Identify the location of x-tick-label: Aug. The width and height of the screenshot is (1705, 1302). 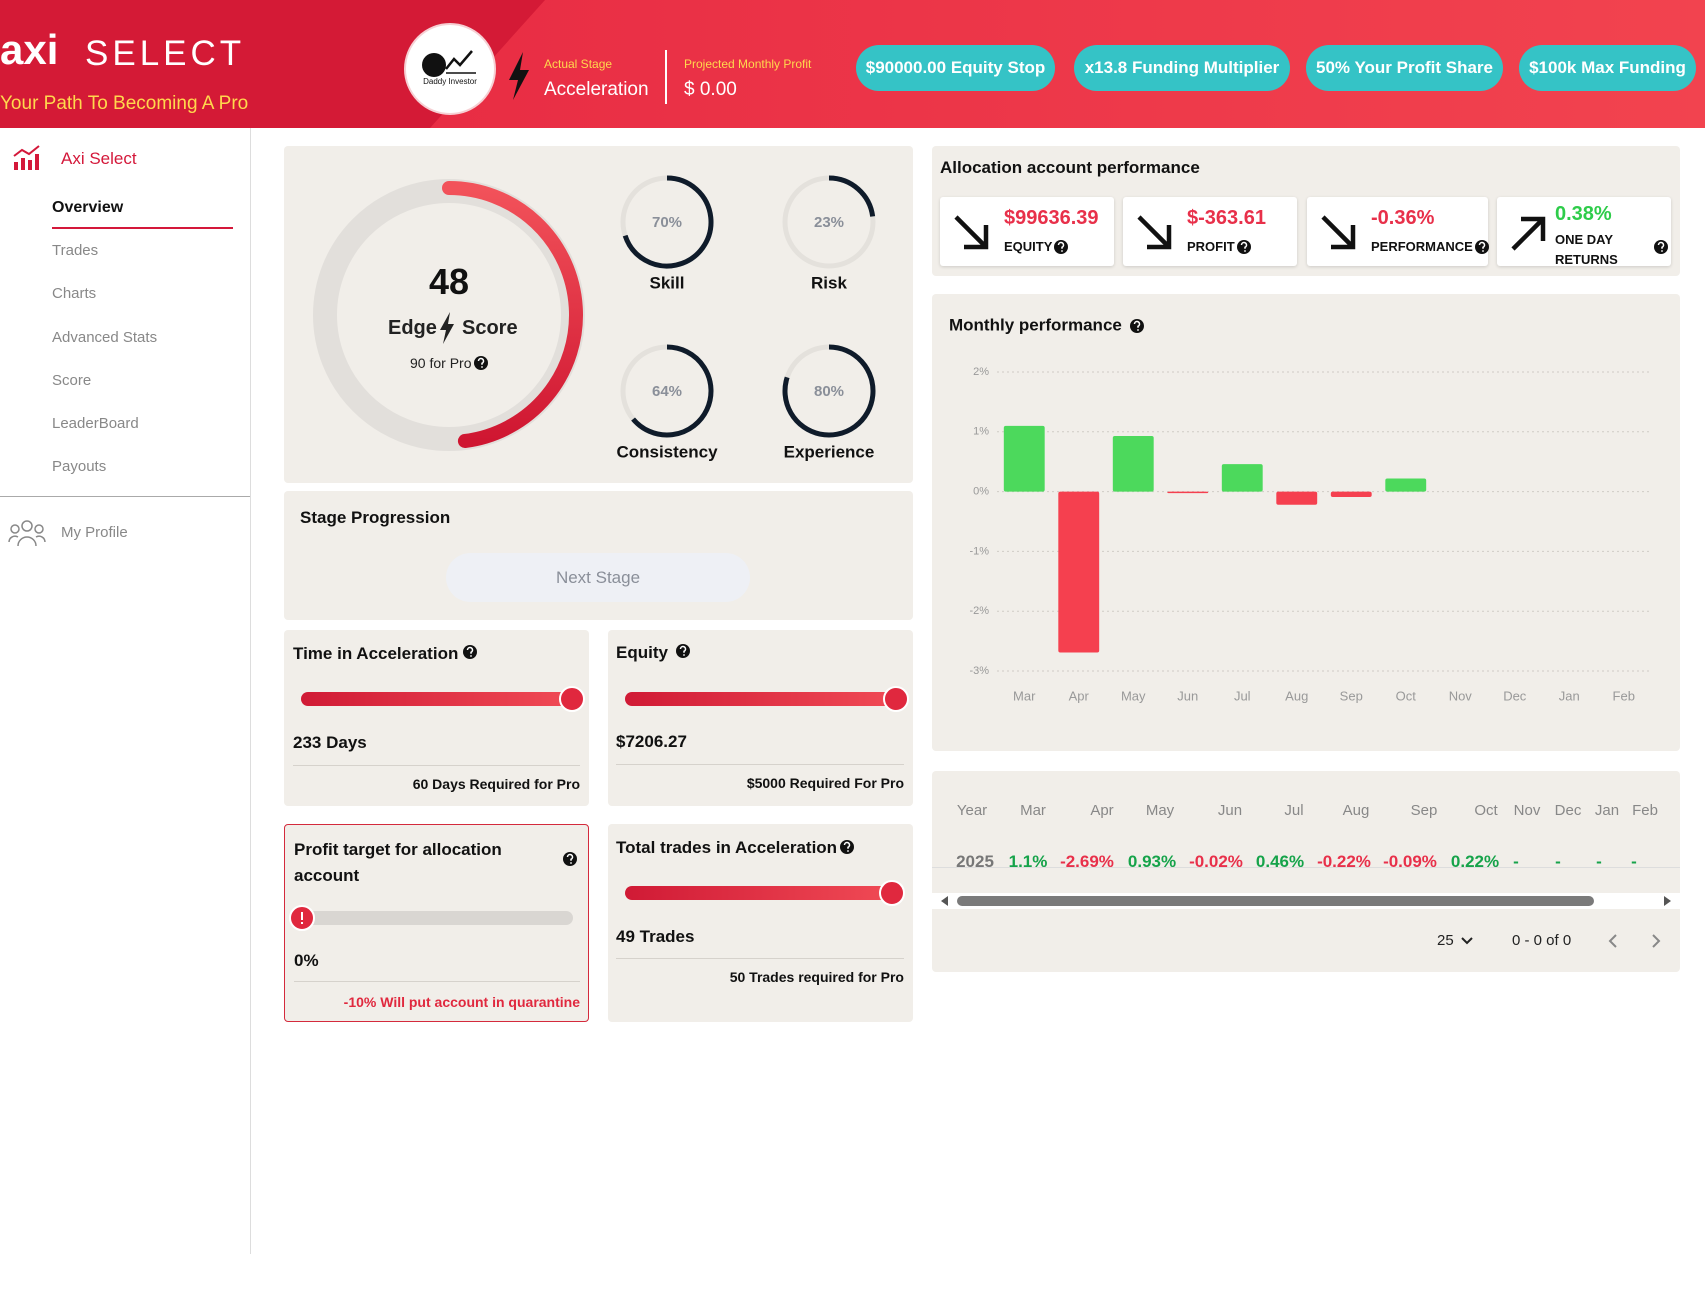
(1296, 695).